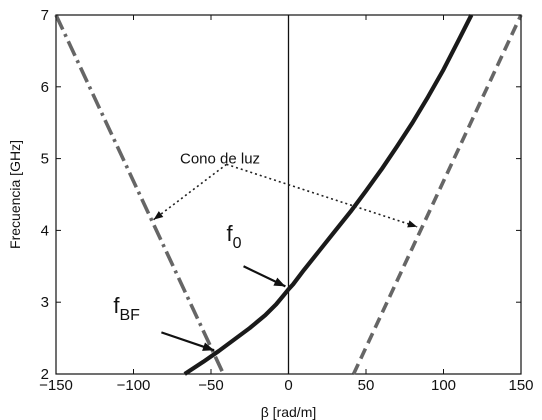  I want to click on y-tick-label: 5, so click(45, 159).